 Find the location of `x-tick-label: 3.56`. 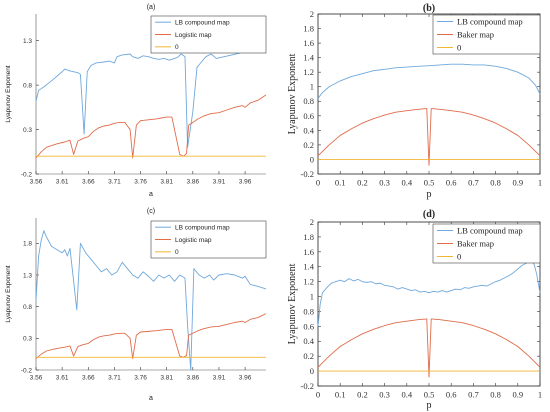

x-tick-label: 3.56 is located at coordinates (36, 182).